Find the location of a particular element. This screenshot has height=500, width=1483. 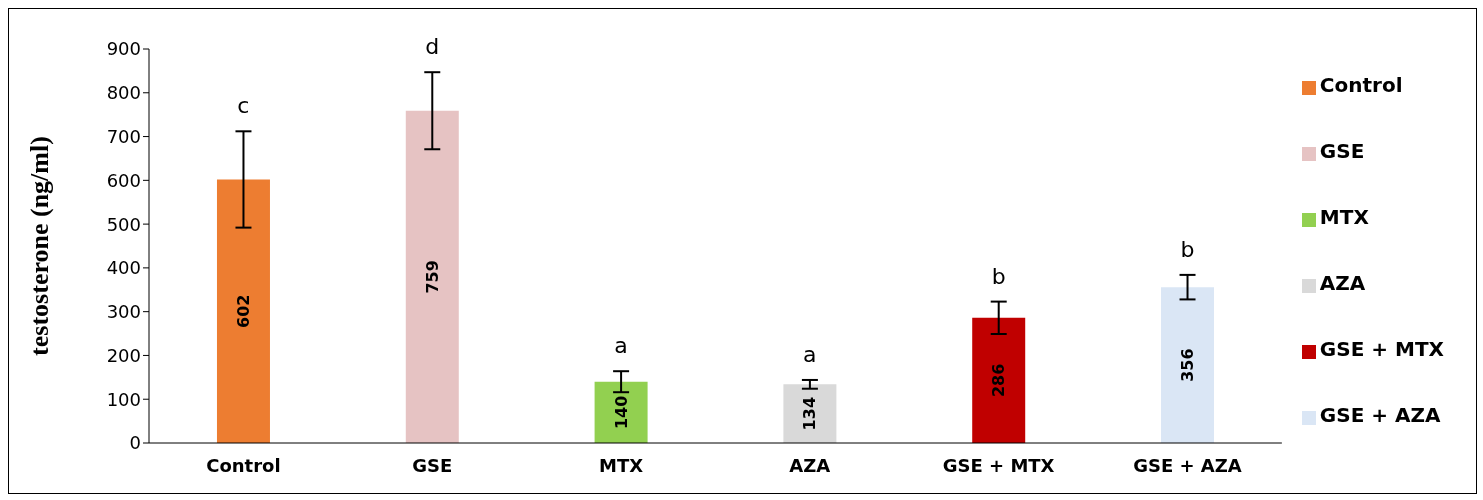

x-tick-label: GSE is located at coordinates (432, 465).